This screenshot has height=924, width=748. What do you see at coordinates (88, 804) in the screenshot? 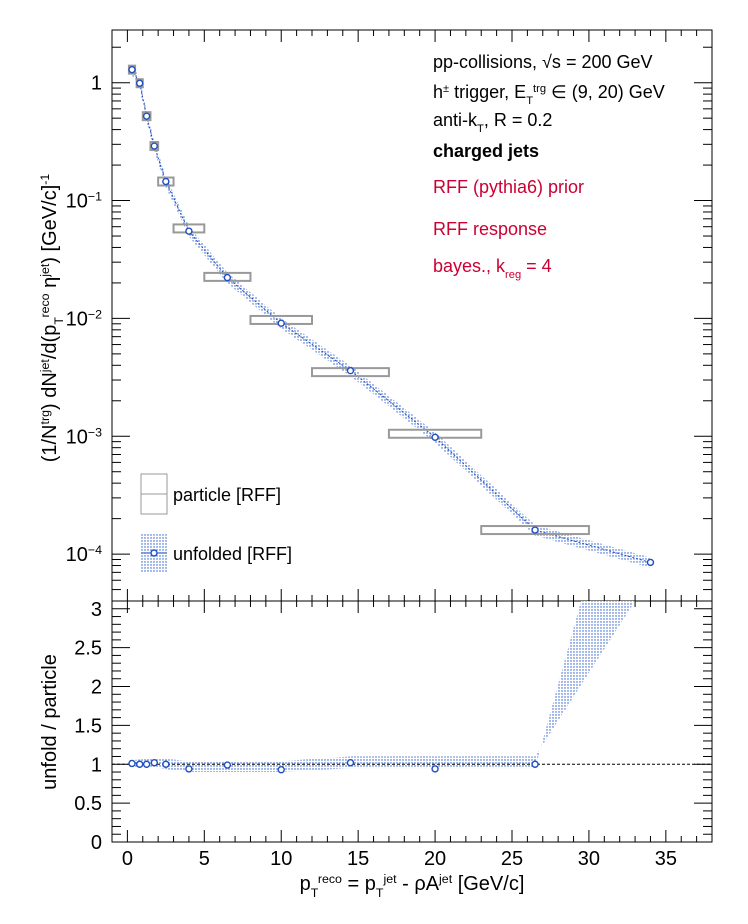
I see `y-tick-label: 0.5` at bounding box center [88, 804].